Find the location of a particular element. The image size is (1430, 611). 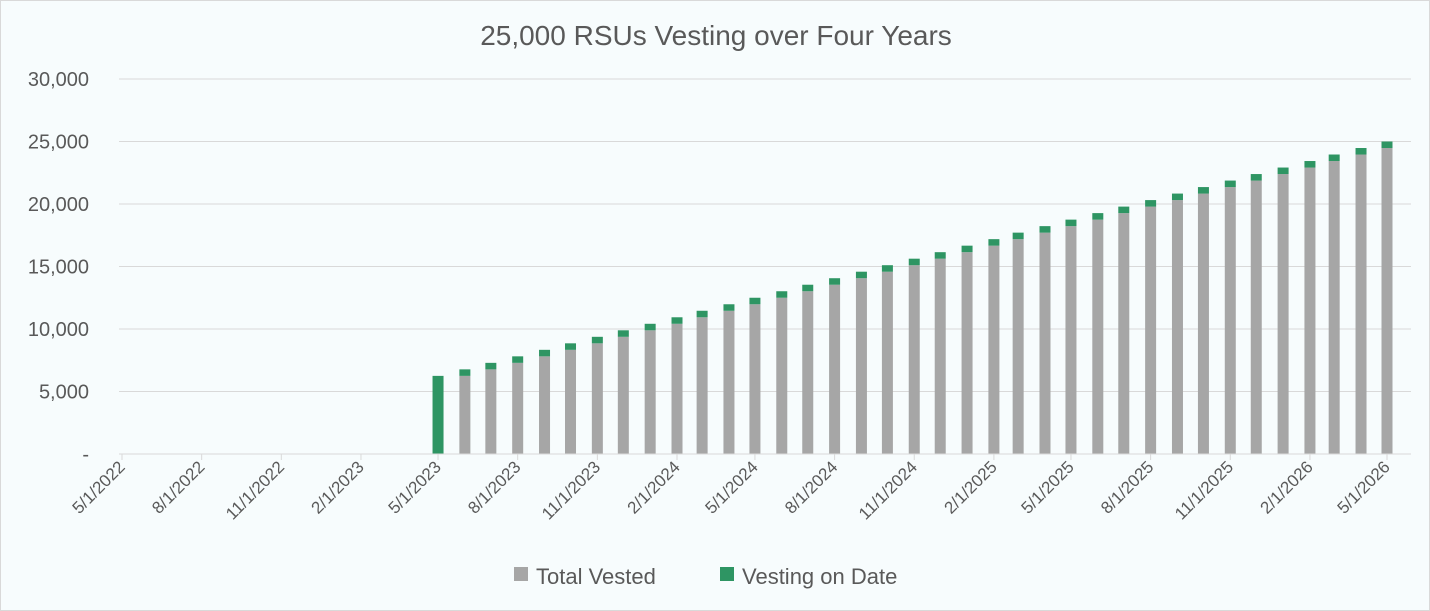

x-tick-label: 11/1/2025 is located at coordinates (1204, 490).